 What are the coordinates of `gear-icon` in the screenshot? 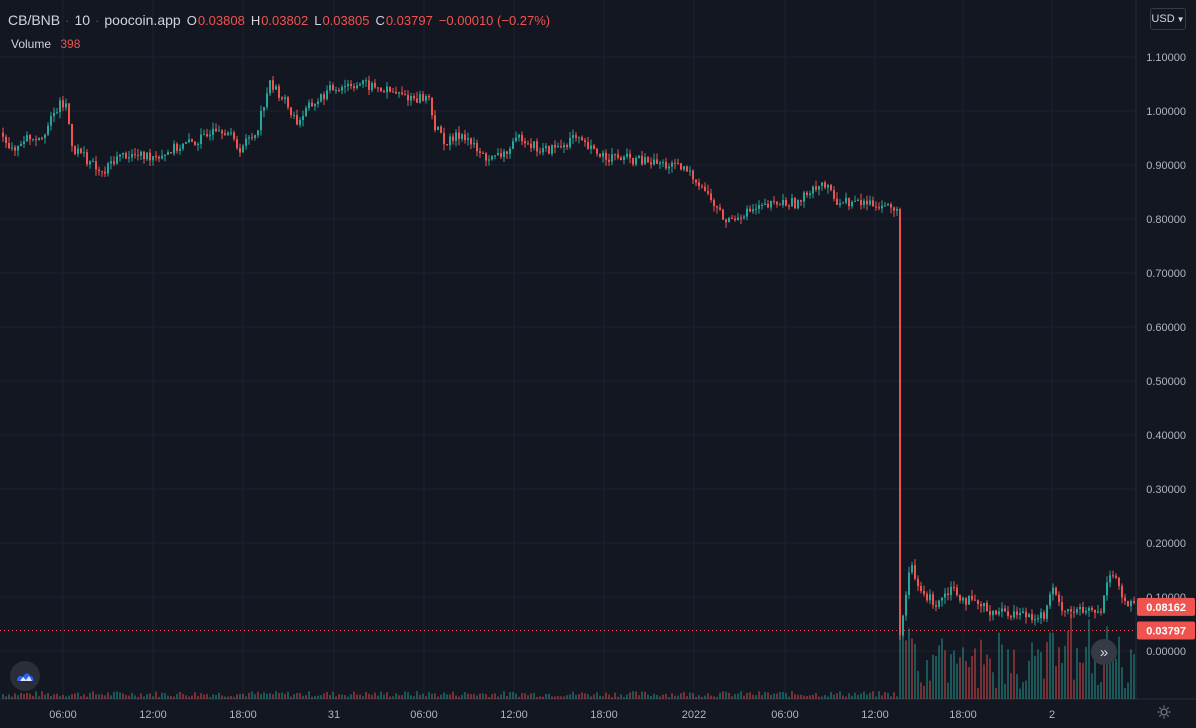 It's located at (1164, 712).